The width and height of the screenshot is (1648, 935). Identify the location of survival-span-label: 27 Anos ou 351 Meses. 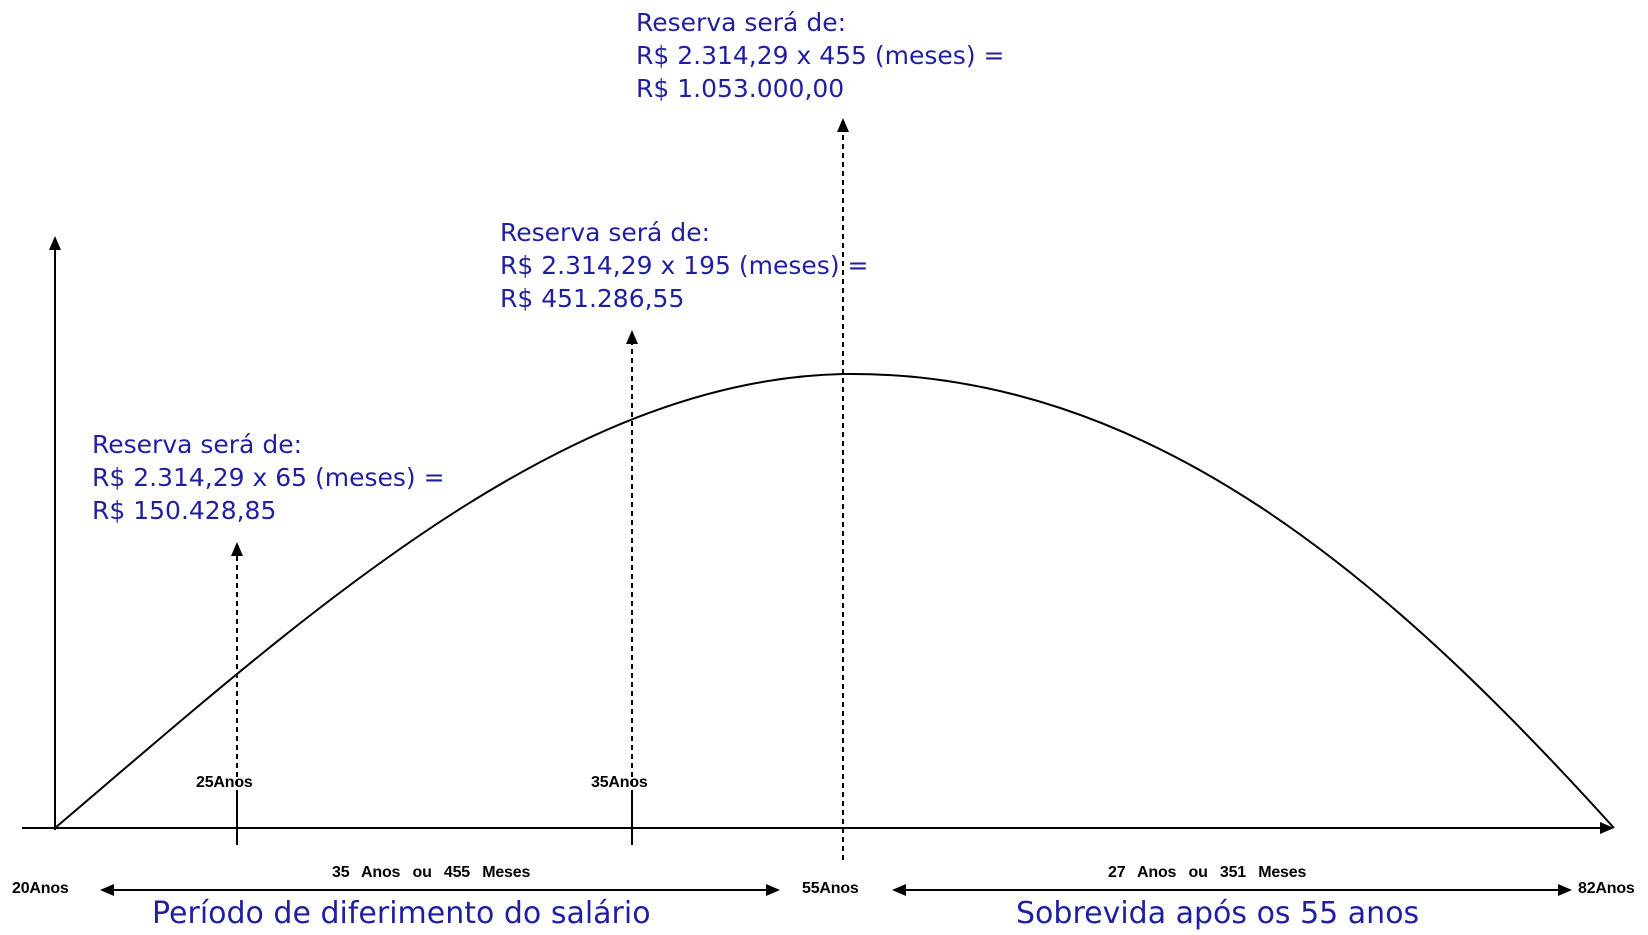
(1207, 872).